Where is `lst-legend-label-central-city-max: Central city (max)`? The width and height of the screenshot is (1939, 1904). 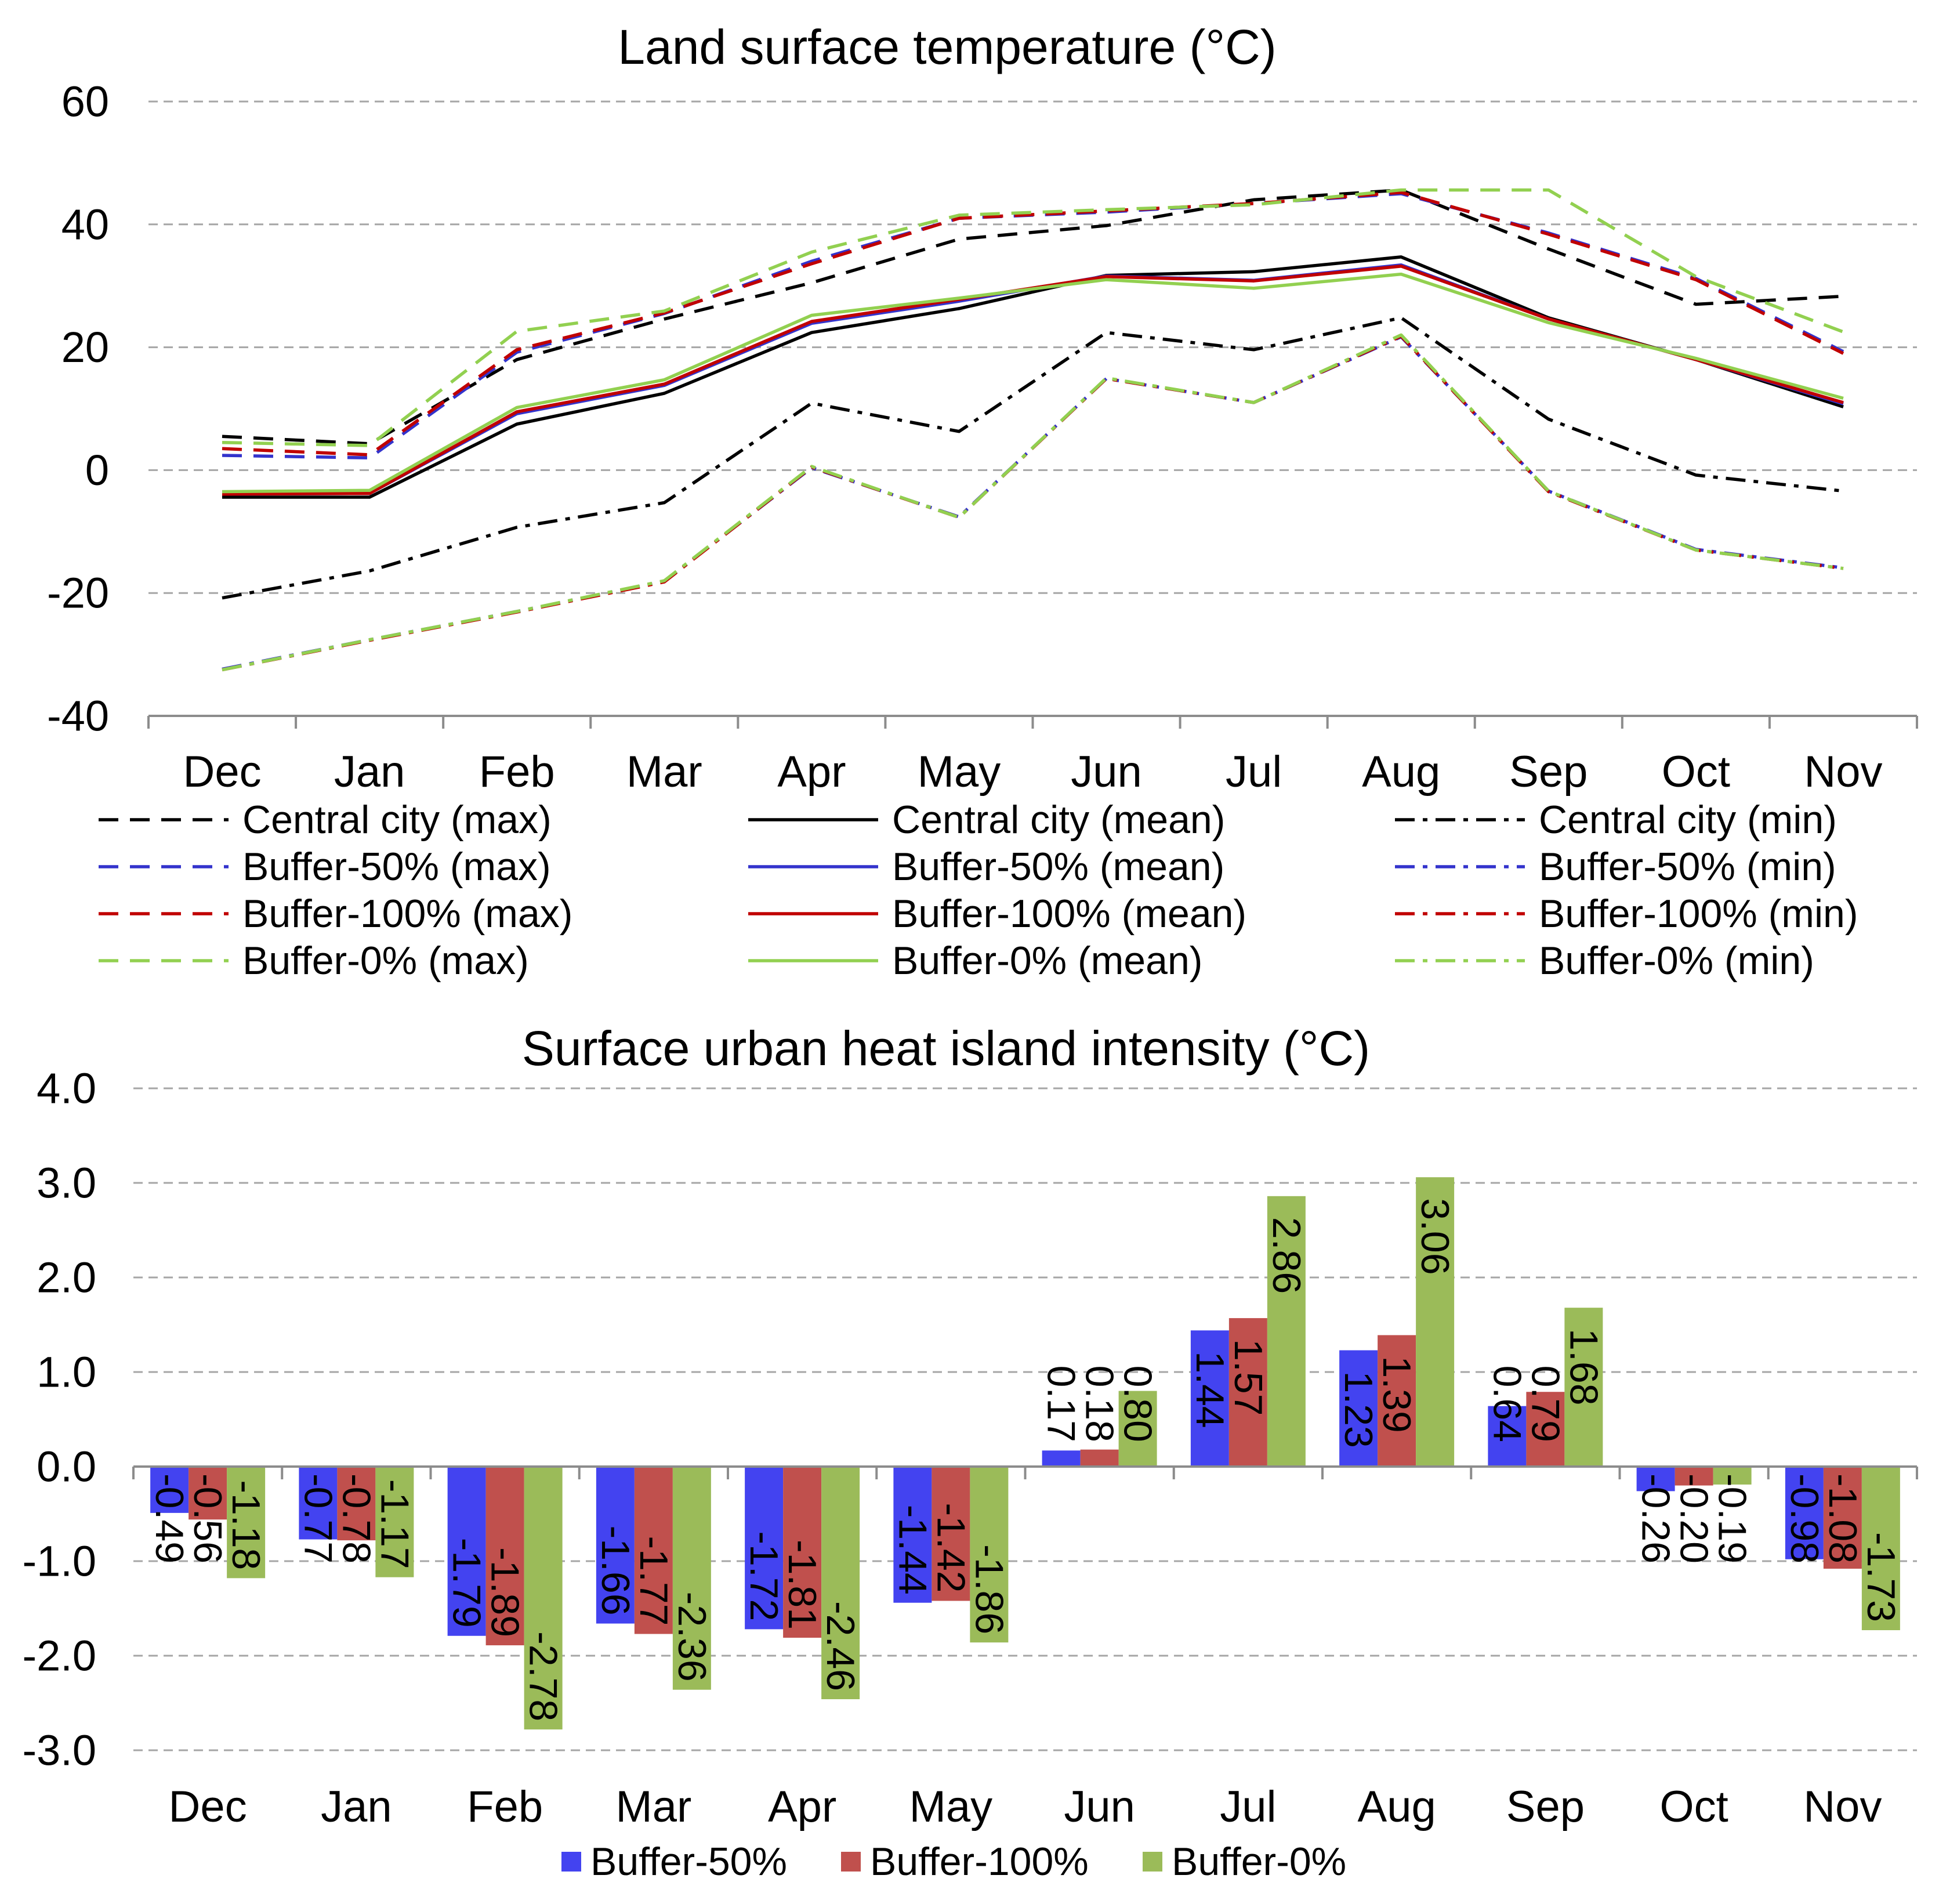 lst-legend-label-central-city-max: Central city (max) is located at coordinates (397, 820).